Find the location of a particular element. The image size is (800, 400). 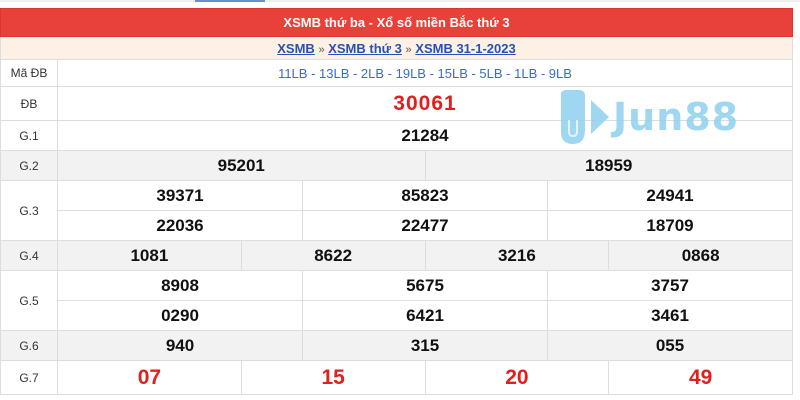

prize-number: 85823 is located at coordinates (425, 195).